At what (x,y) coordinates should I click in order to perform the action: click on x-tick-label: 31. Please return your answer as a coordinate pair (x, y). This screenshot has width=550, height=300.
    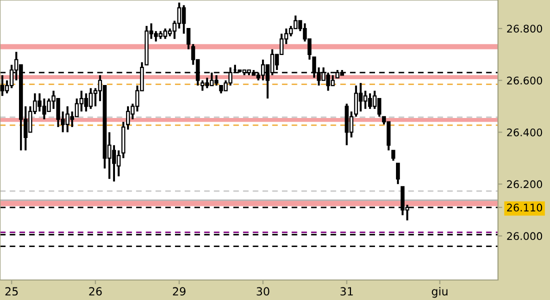
    Looking at the image, I should click on (346, 291).